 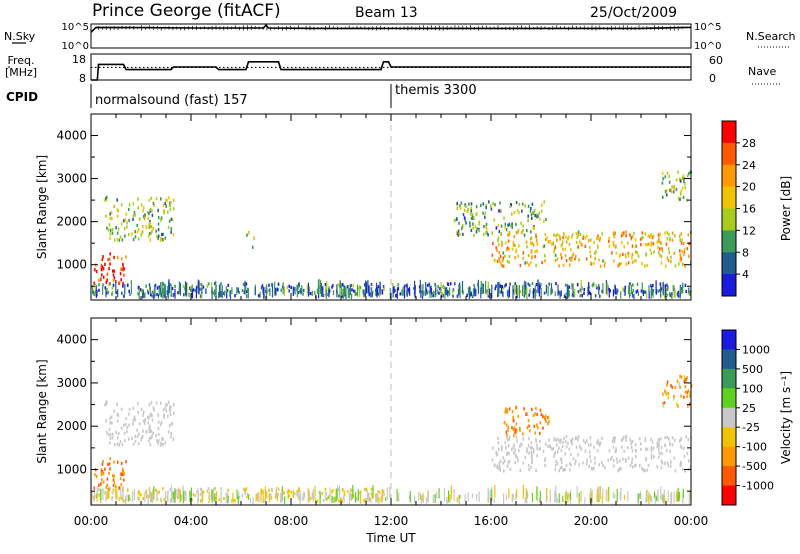 What do you see at coordinates (491, 521) in the screenshot?
I see `xtick-label: 16:00` at bounding box center [491, 521].